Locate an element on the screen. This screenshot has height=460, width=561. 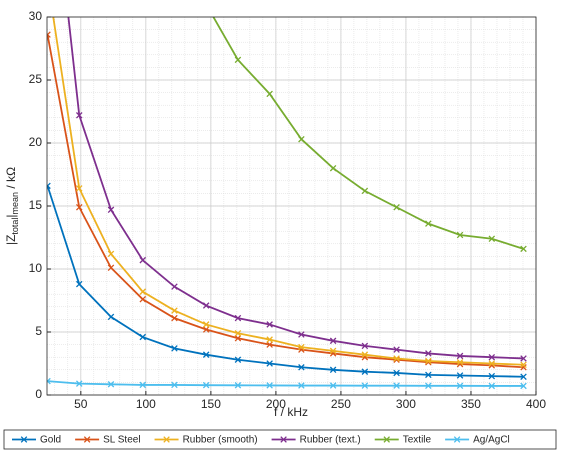
legend-label: Textile is located at coordinates (417, 440).